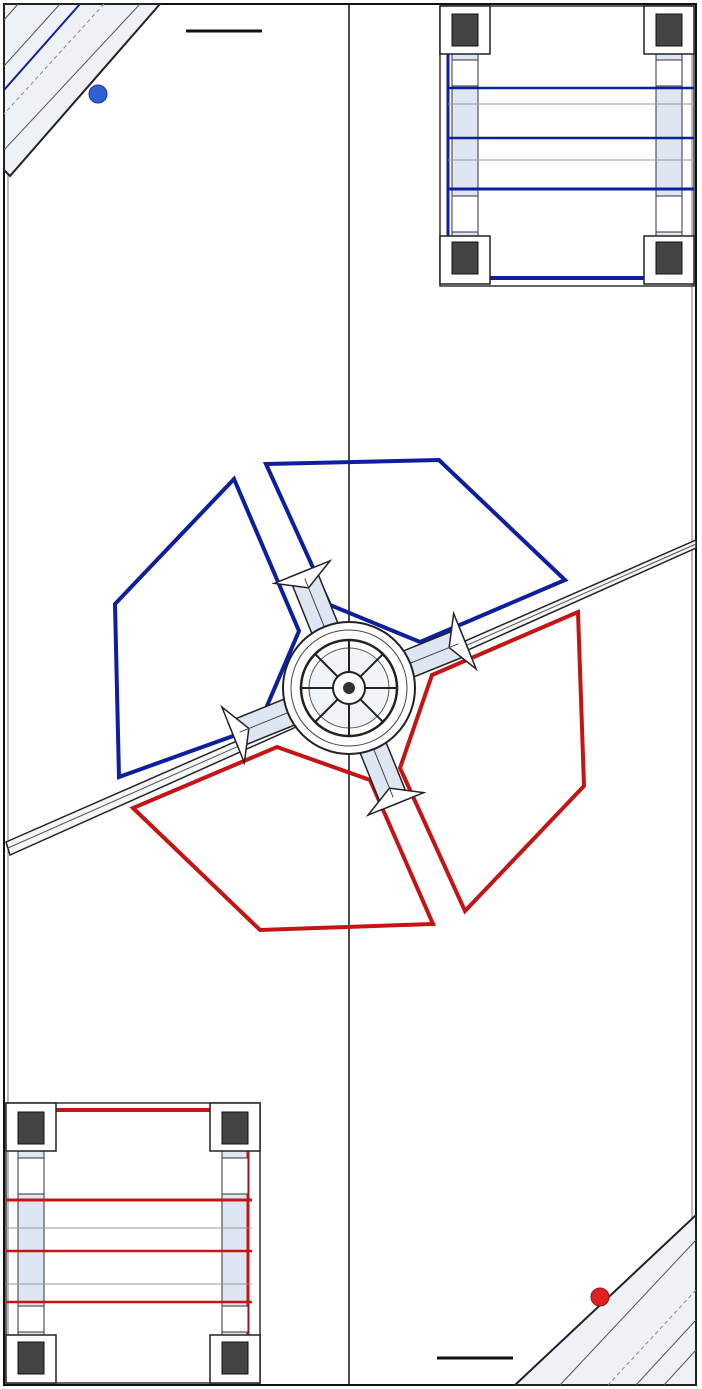 The height and width of the screenshot is (1389, 702). Describe the element at coordinates (98, 94) in the screenshot. I see `blue-marker-icon` at that location.